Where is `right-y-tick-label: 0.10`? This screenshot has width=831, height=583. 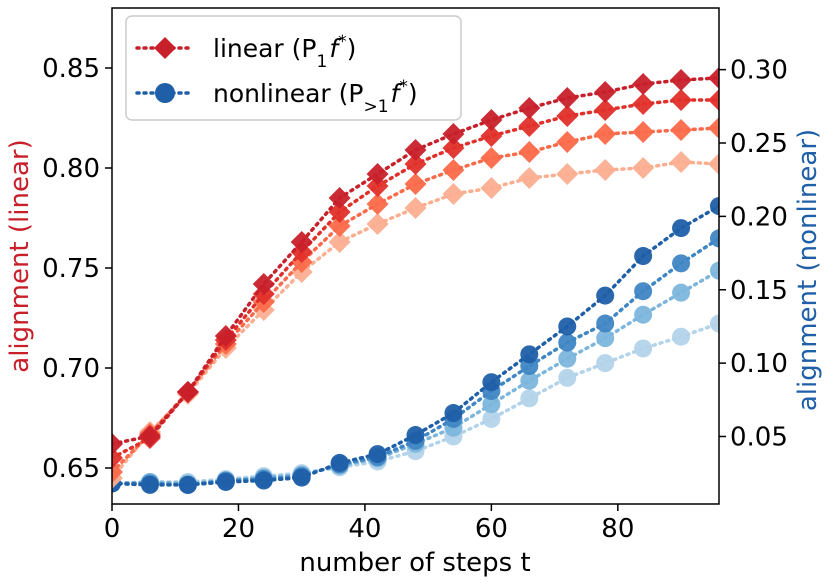 right-y-tick-label: 0.10 is located at coordinates (759, 364).